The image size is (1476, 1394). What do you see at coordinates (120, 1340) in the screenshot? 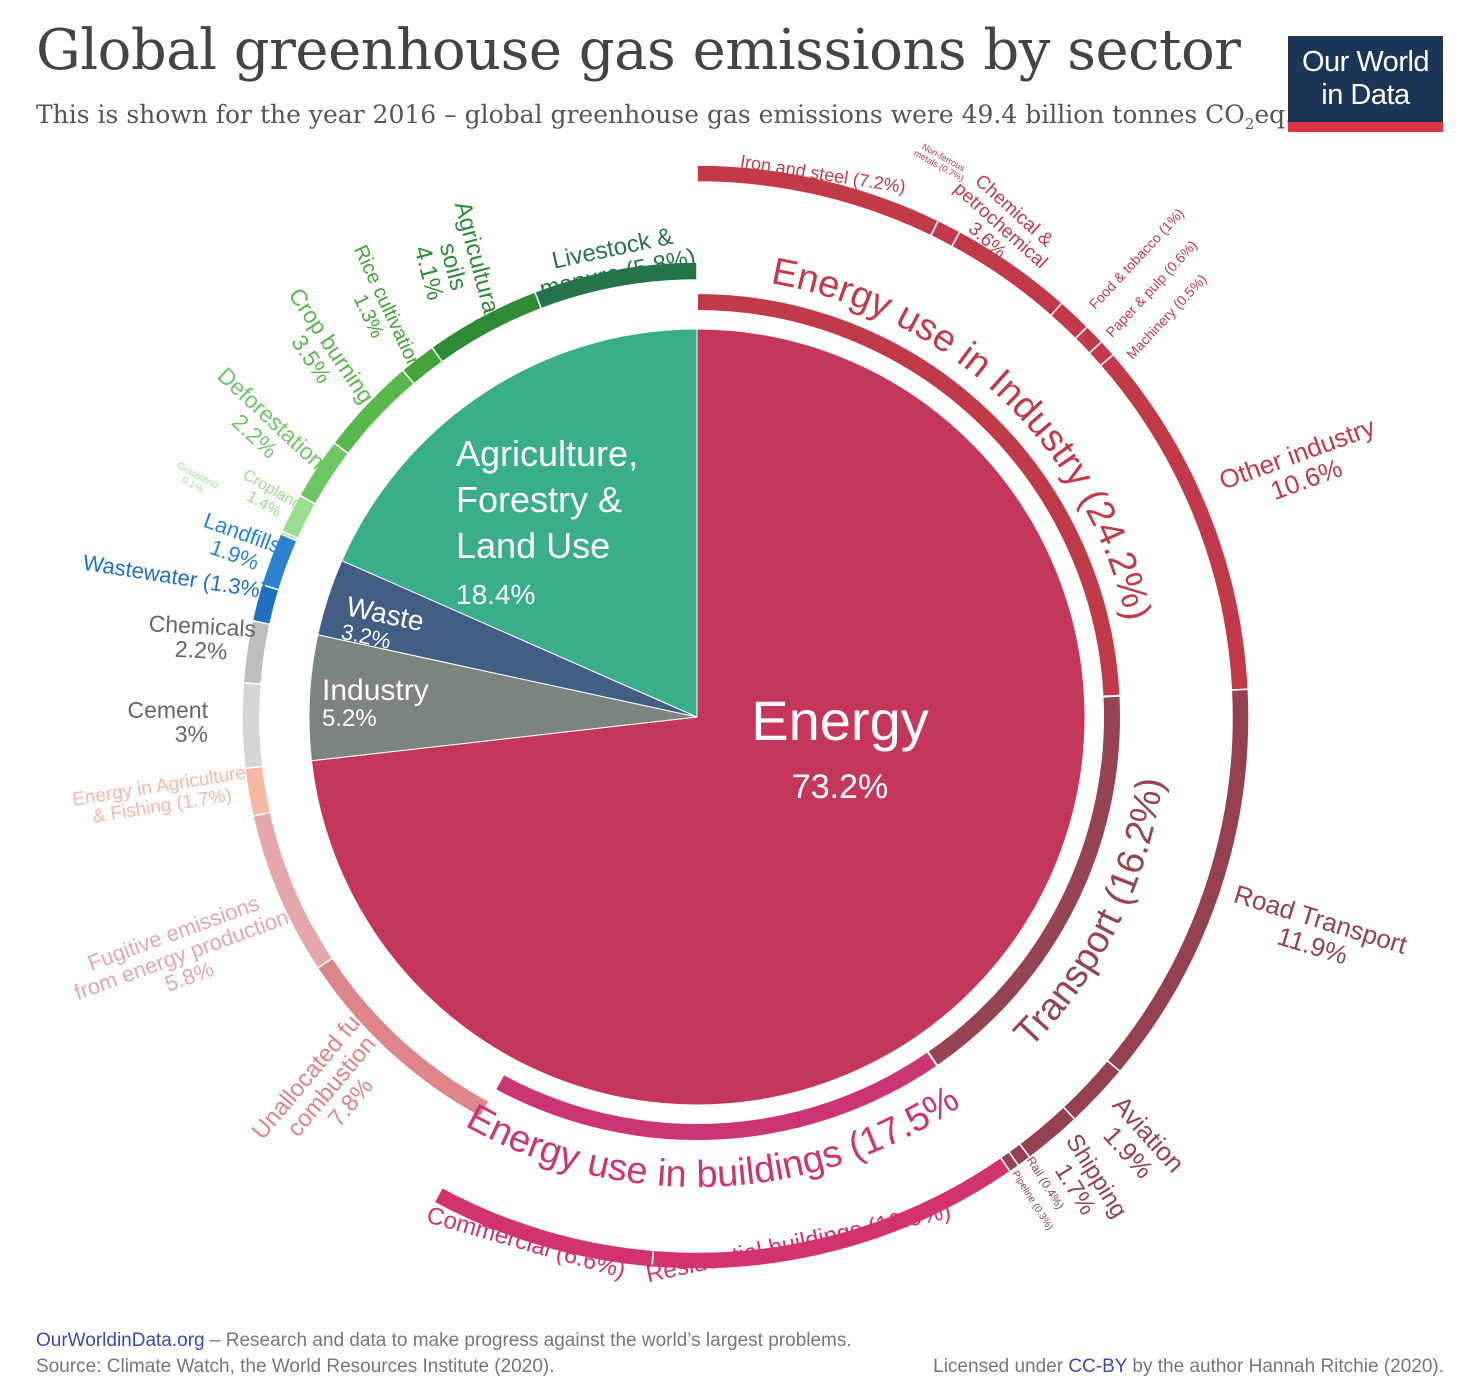
I see `owid-site-link: OurWorldinData.org` at bounding box center [120, 1340].